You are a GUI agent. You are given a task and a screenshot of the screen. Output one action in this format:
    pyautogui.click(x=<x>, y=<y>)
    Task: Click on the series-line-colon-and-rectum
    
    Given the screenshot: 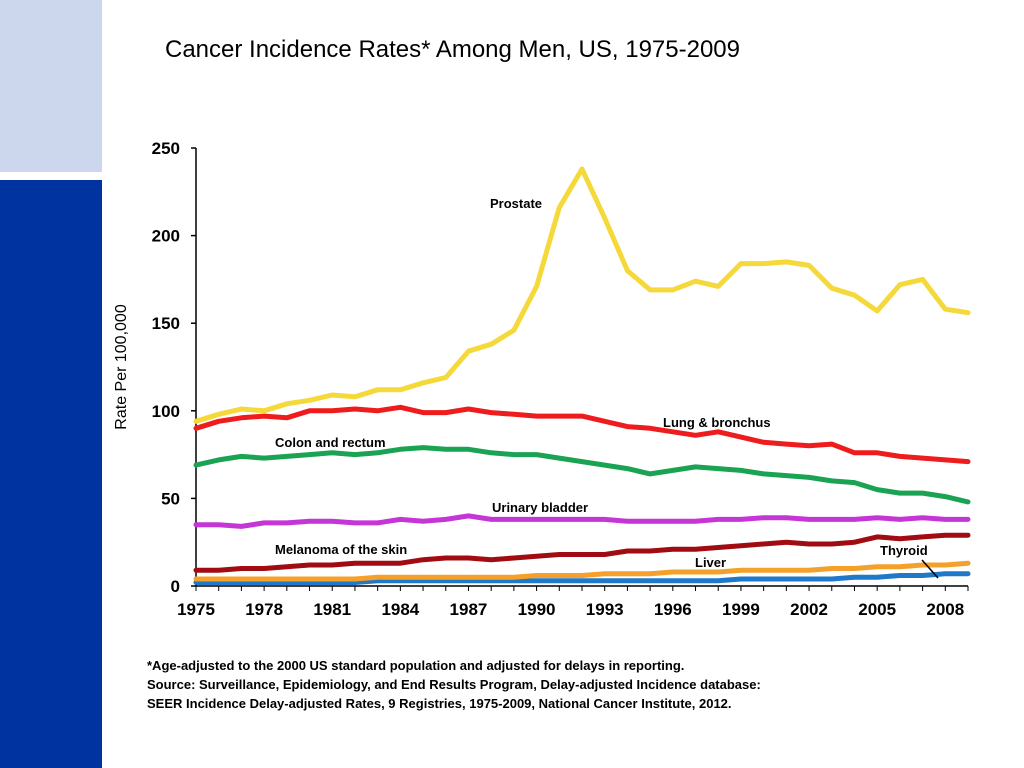 What is the action you would take?
    pyautogui.click(x=582, y=475)
    